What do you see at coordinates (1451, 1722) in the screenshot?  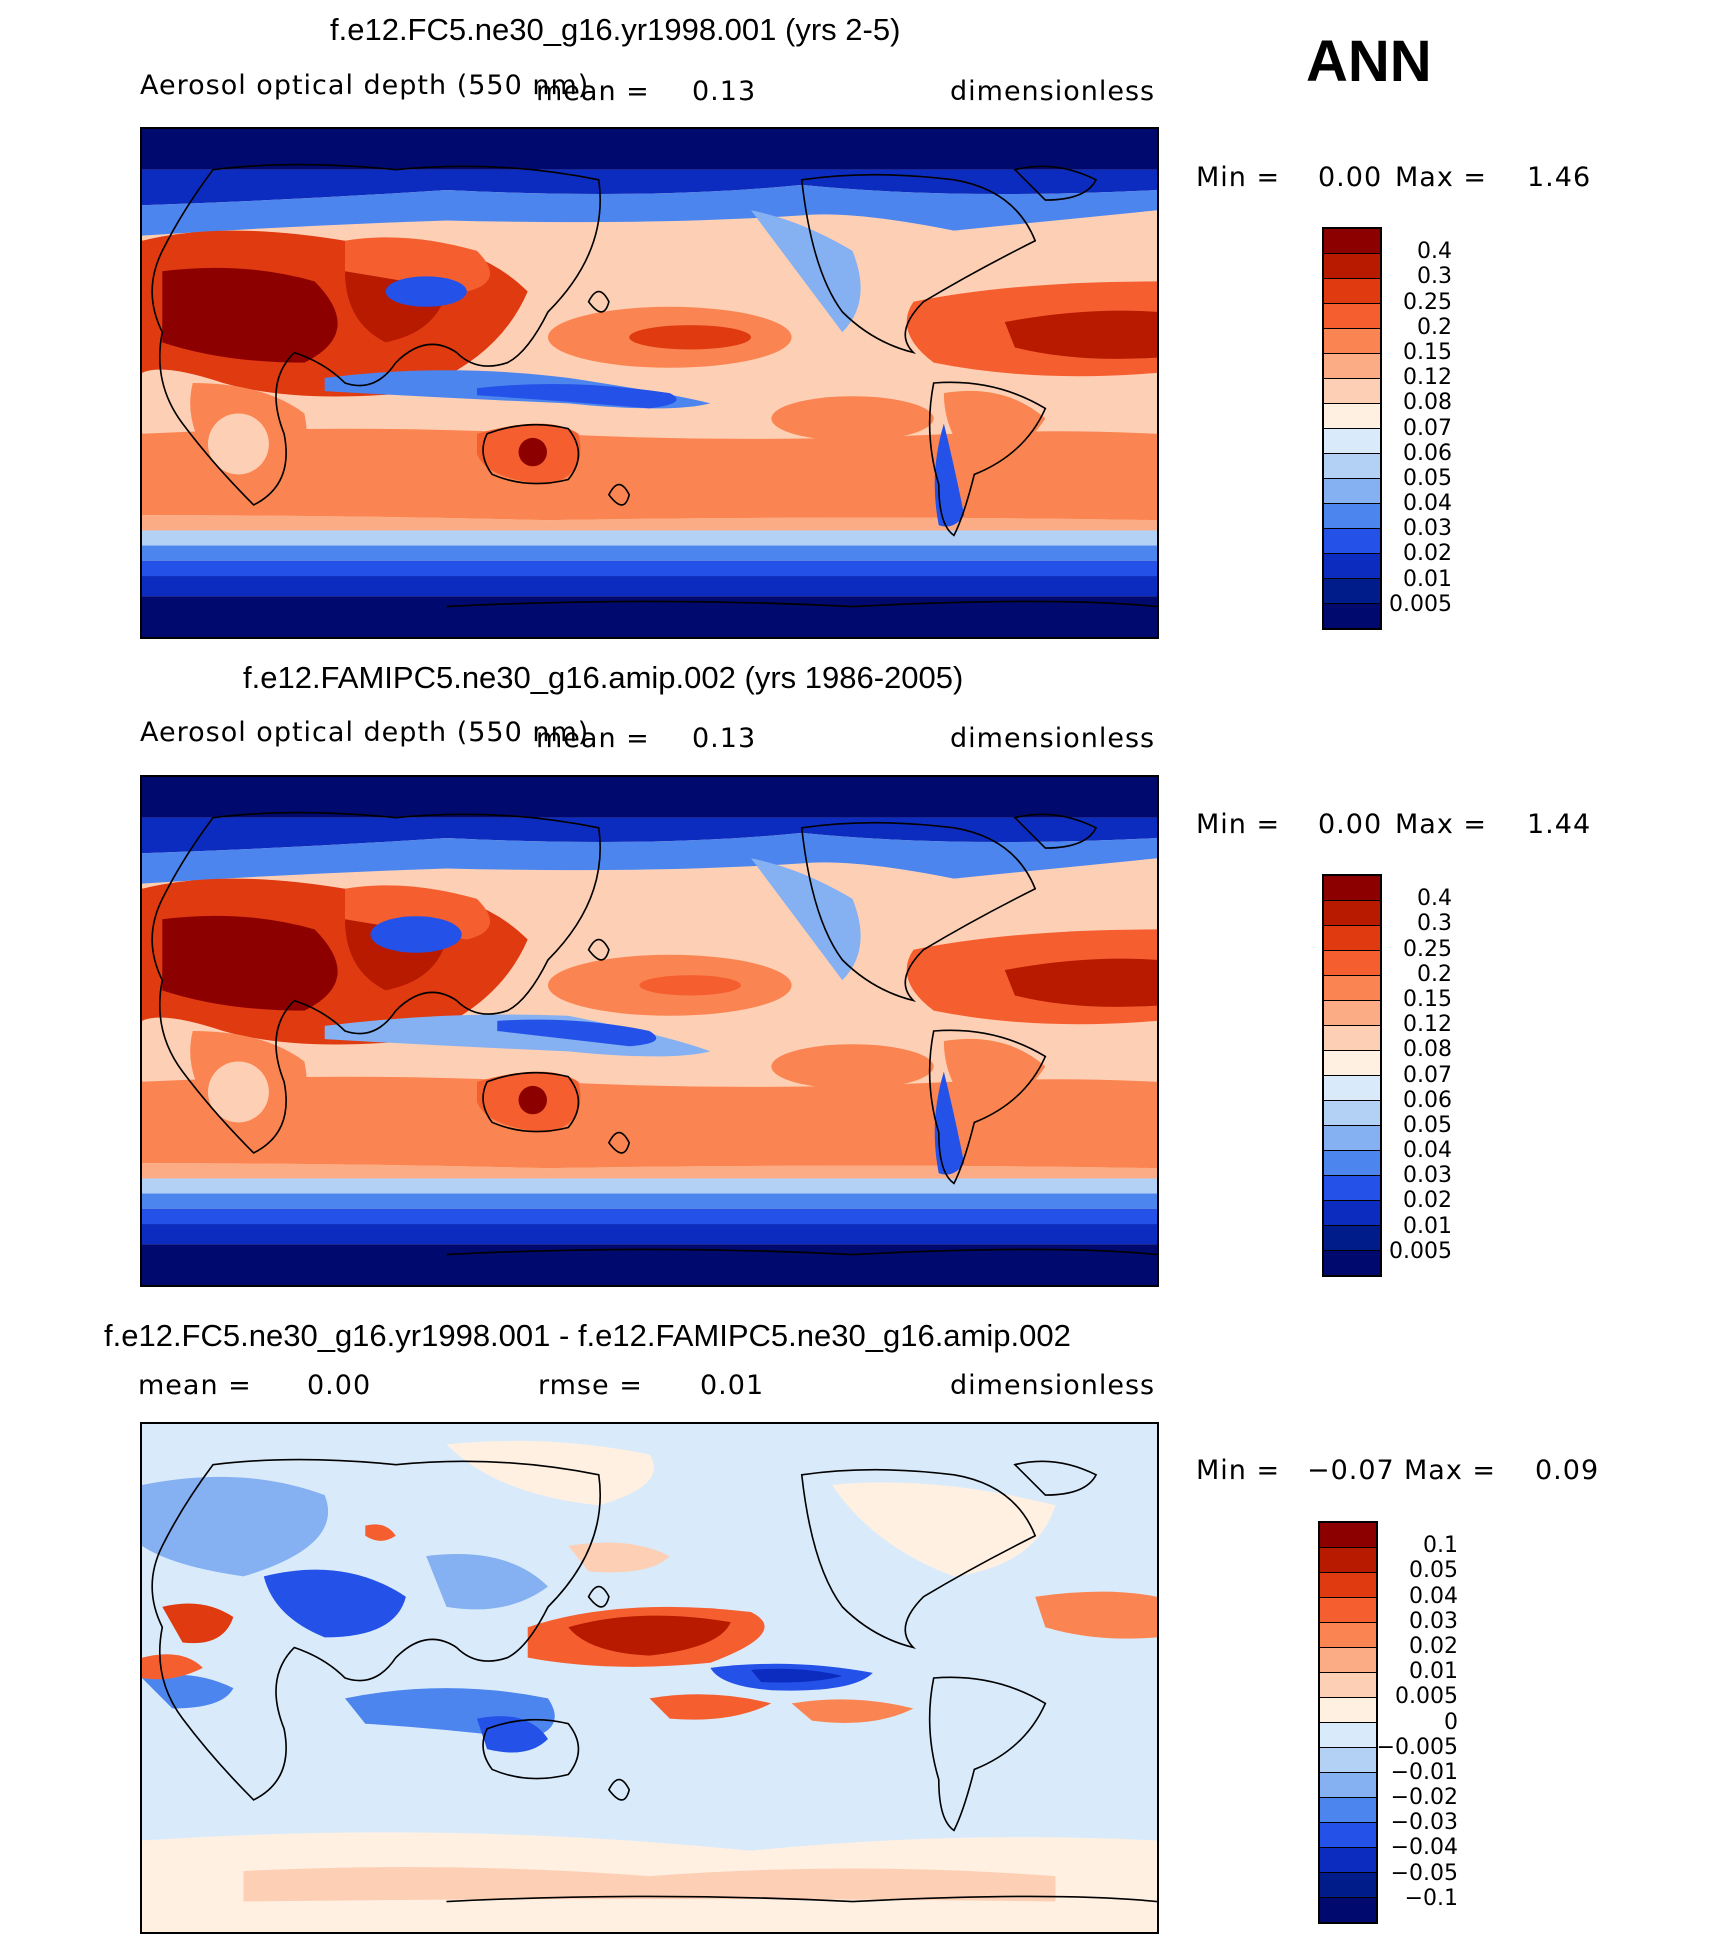 I see `colorbar-tick-label: 0` at bounding box center [1451, 1722].